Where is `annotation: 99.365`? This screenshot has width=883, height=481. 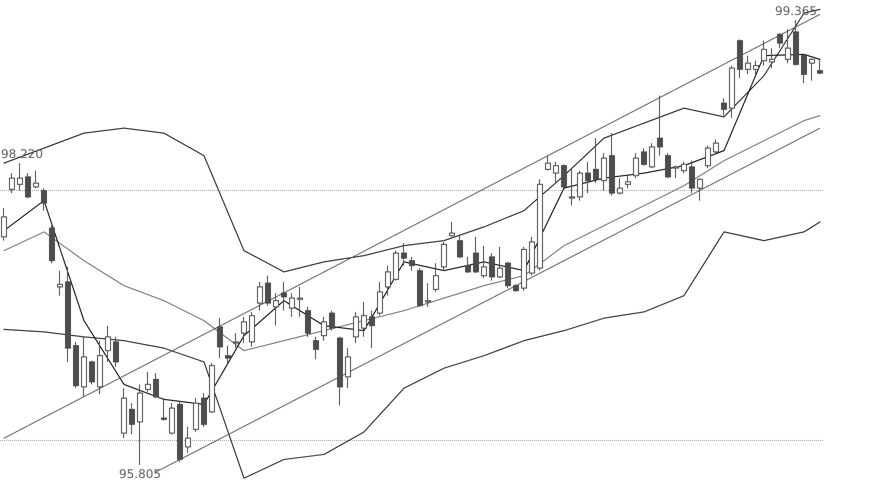
annotation: 99.365 is located at coordinates (796, 11).